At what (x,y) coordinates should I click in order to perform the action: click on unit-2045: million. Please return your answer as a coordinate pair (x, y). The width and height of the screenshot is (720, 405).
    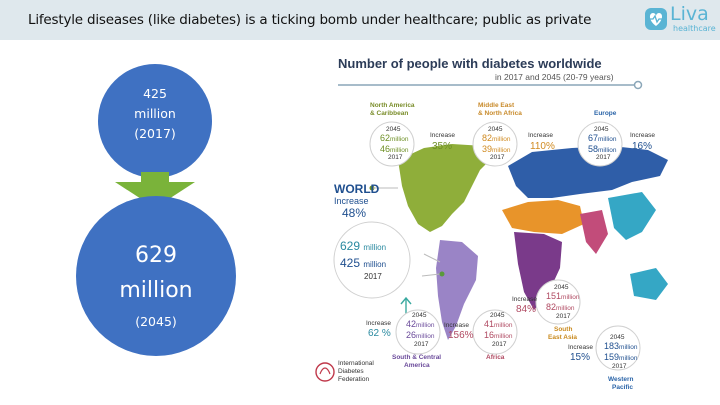
    Looking at the image, I should click on (156, 290).